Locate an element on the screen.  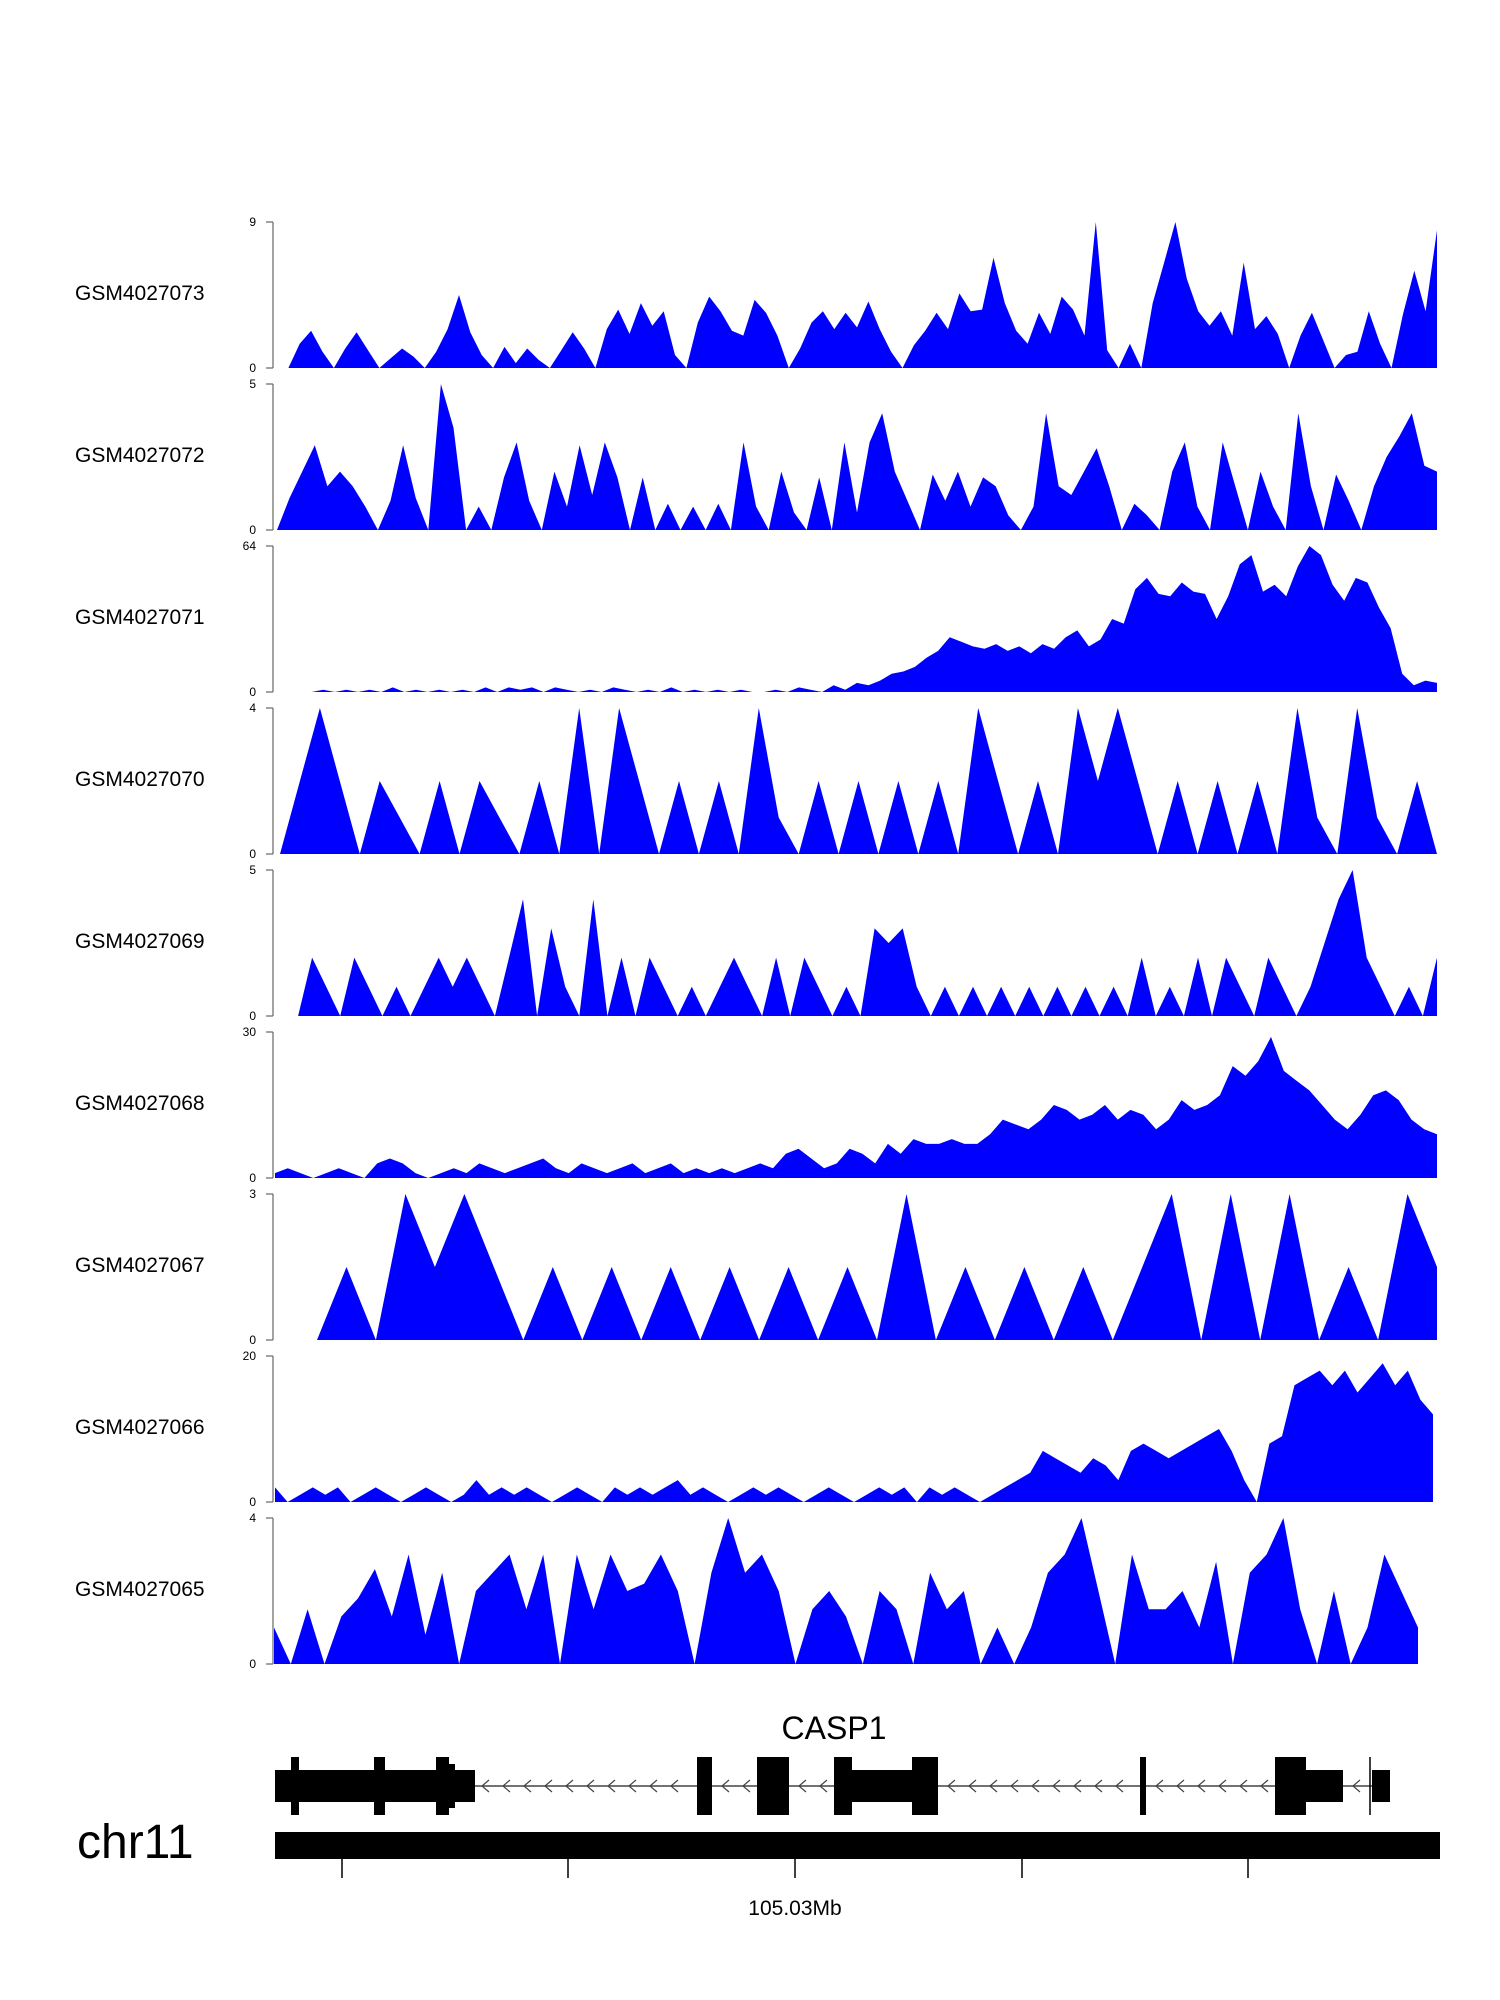
chromosome-axis: chr11 105.03Mb is located at coordinates (758, 1868).